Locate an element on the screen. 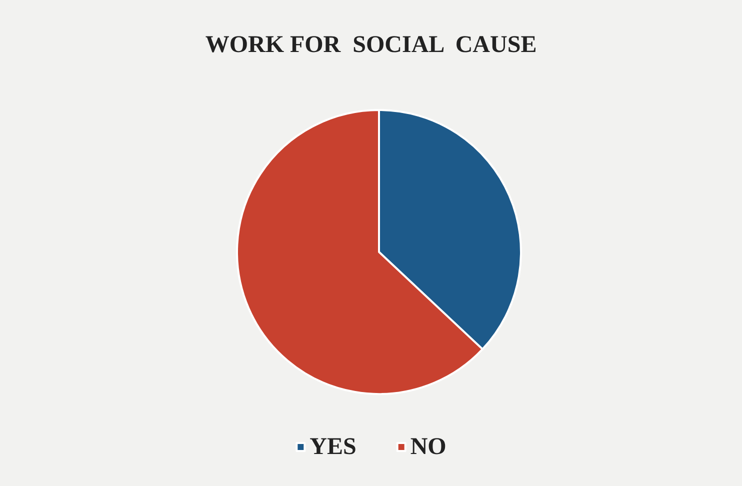 The height and width of the screenshot is (486, 742). chart-title: WORK FOR SOCIAL CAUSE is located at coordinates (371, 45).